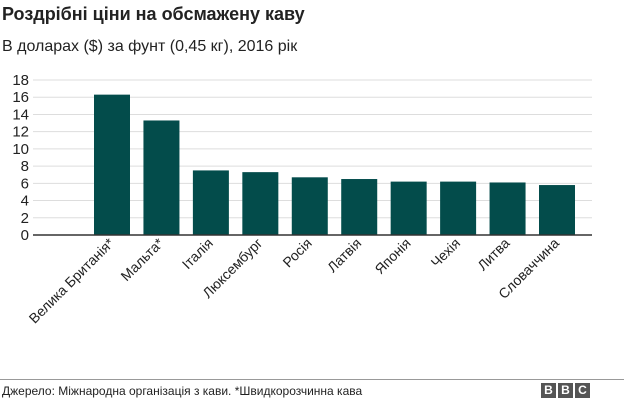 The image size is (624, 403). Describe the element at coordinates (197, 253) in the screenshot. I see `x-tick-label: Італія` at that location.